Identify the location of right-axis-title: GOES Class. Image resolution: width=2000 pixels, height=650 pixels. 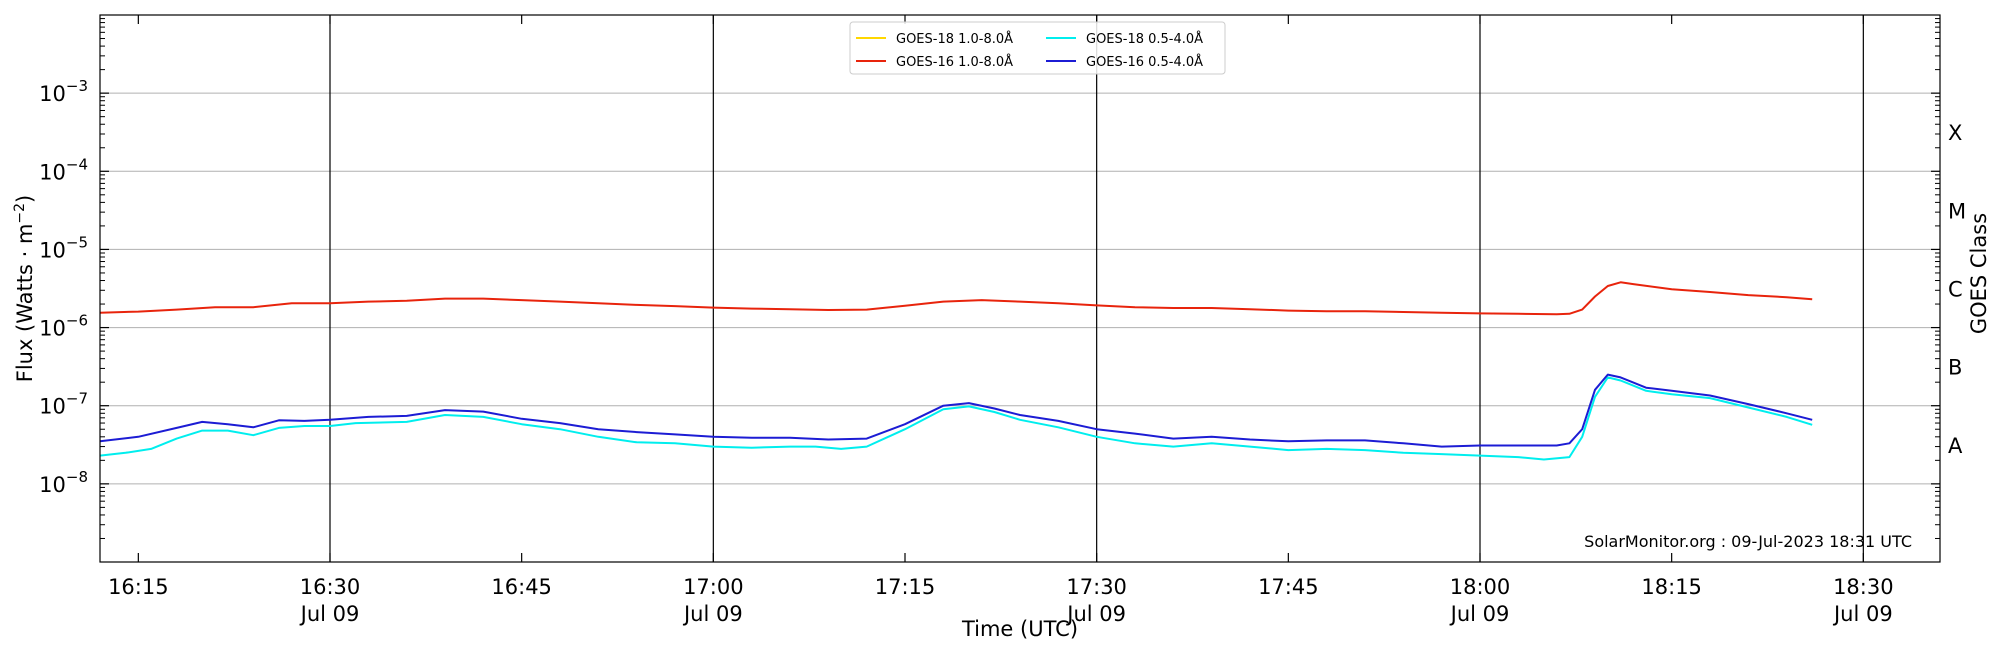
(1979, 273).